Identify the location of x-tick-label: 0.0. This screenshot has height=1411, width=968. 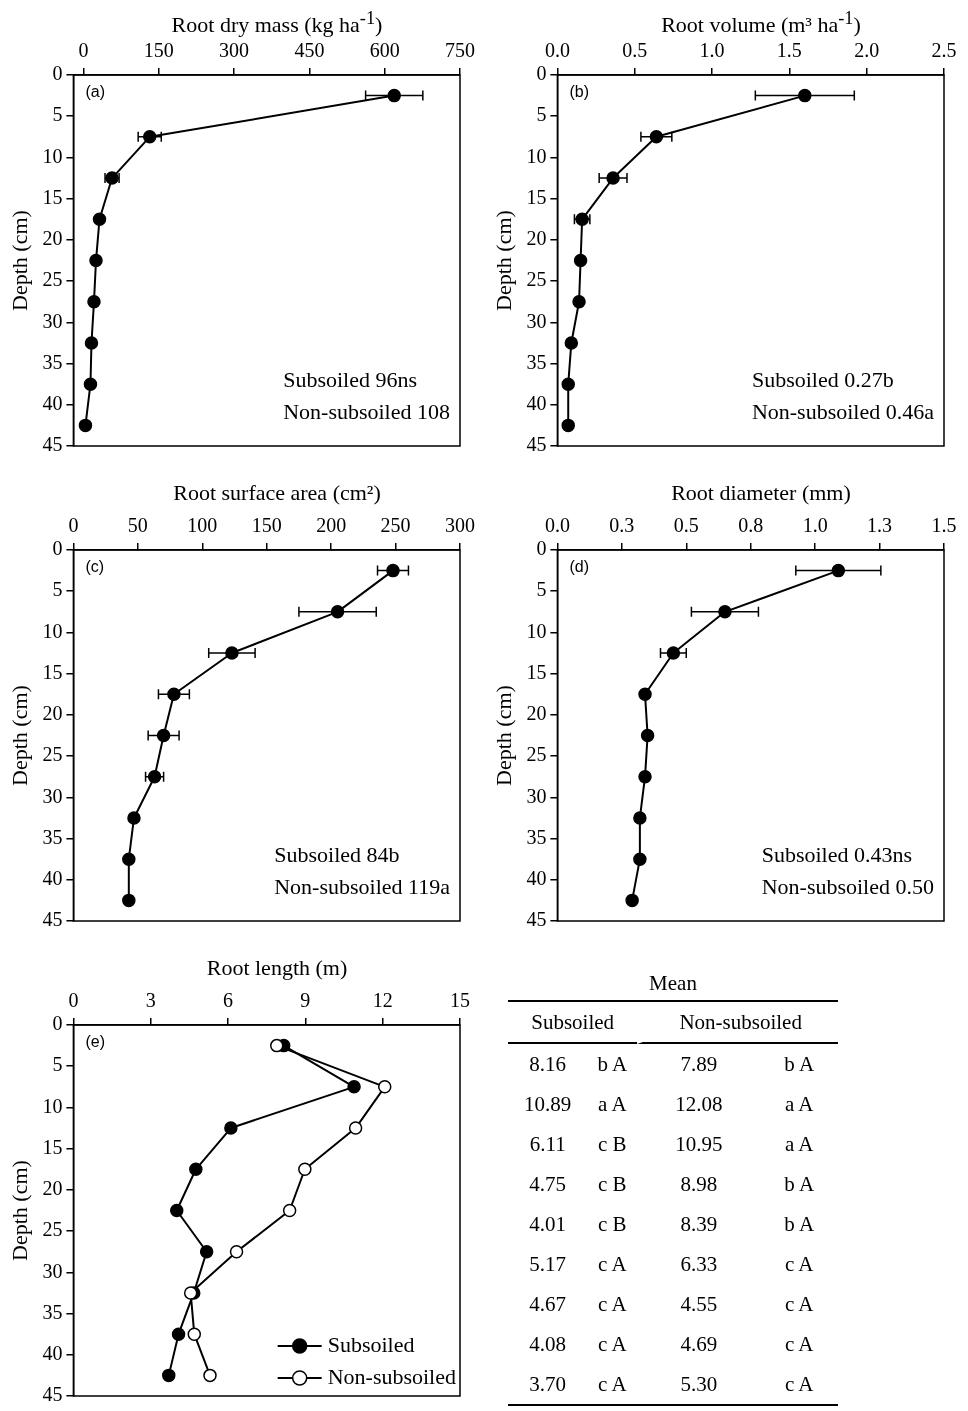
(557, 525).